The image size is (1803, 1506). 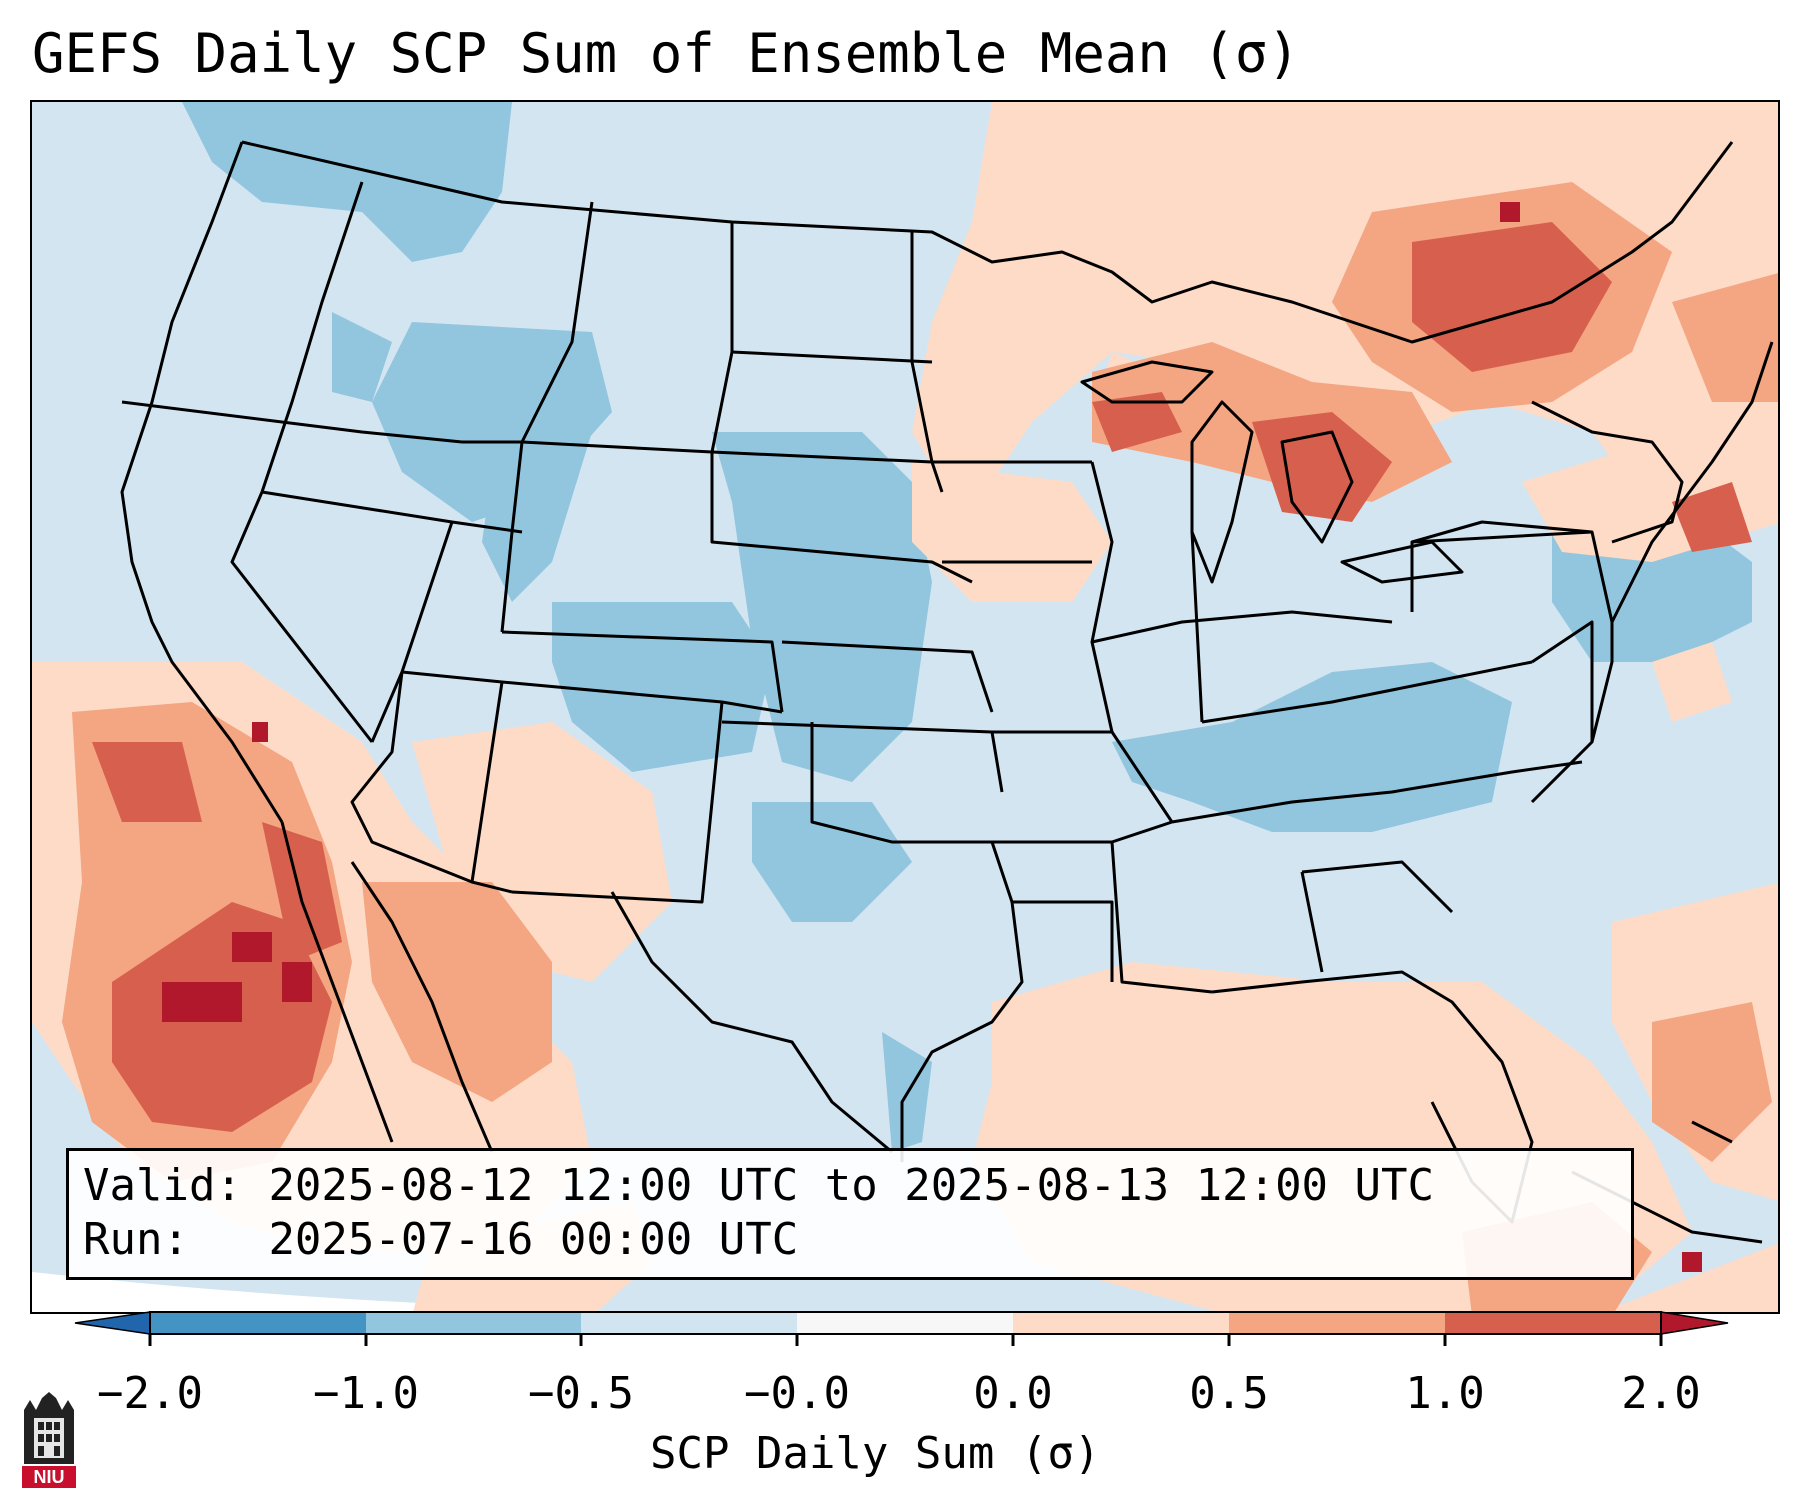 What do you see at coordinates (150, 1393) in the screenshot?
I see `colorbar-tick-label: −2.0` at bounding box center [150, 1393].